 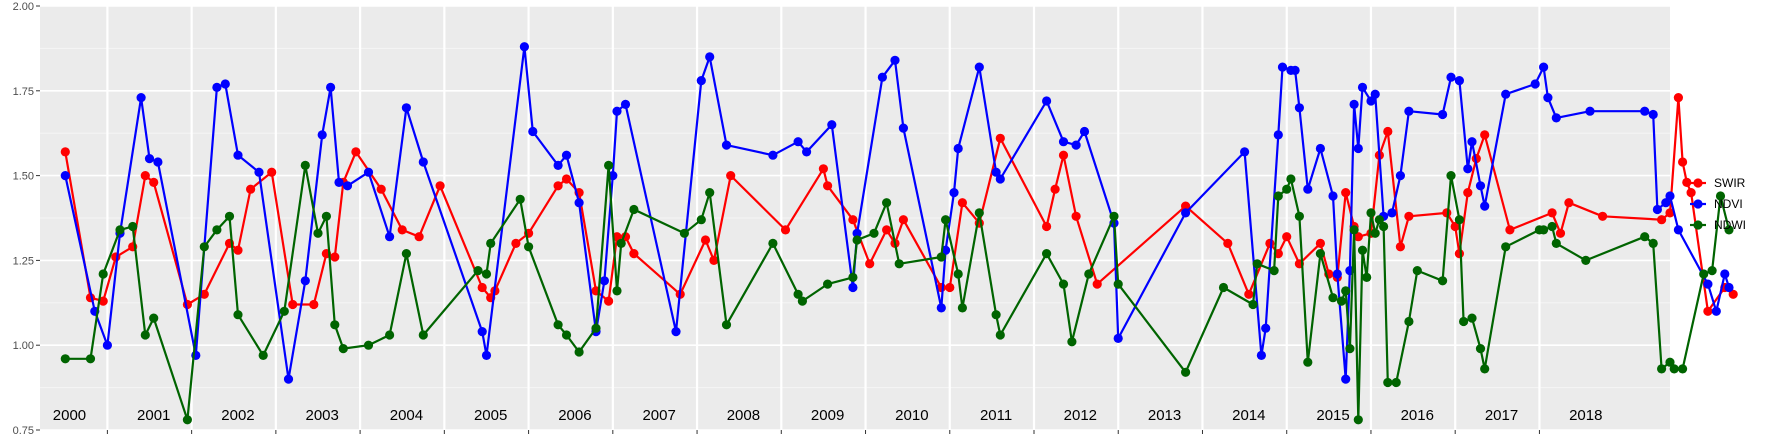 I want to click on year-label: 2004, so click(x=406, y=415).